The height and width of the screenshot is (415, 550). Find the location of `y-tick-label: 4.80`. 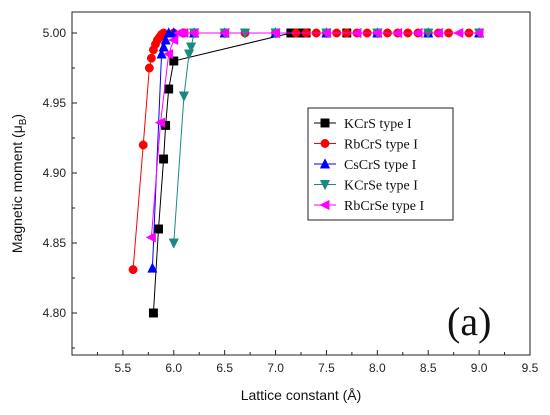

y-tick-label: 4.80 is located at coordinates (55, 313).